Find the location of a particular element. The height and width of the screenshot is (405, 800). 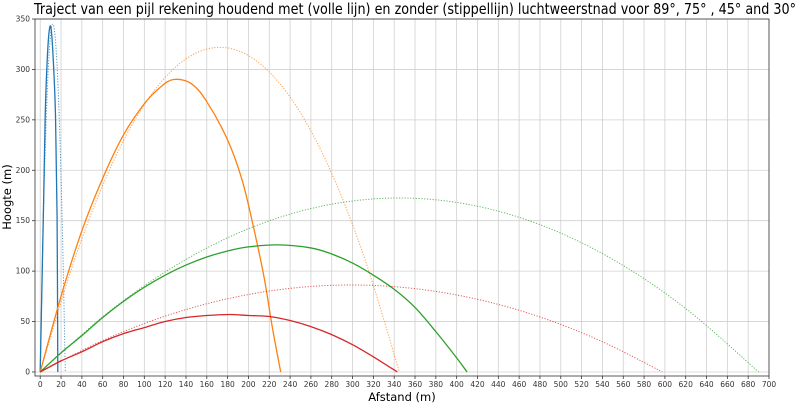

y-tick-label: 250 is located at coordinates (23, 119).